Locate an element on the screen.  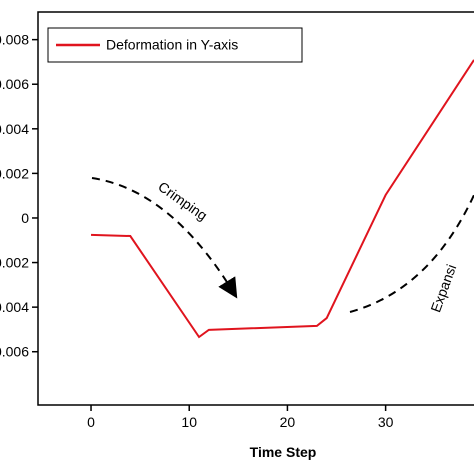
y-tick-label: -0.002 is located at coordinates (14, 263).